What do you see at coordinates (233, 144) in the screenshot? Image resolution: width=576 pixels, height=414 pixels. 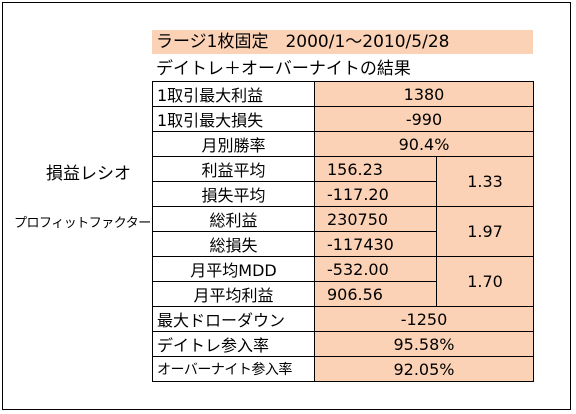 I see `row-label: 月別勝率` at bounding box center [233, 144].